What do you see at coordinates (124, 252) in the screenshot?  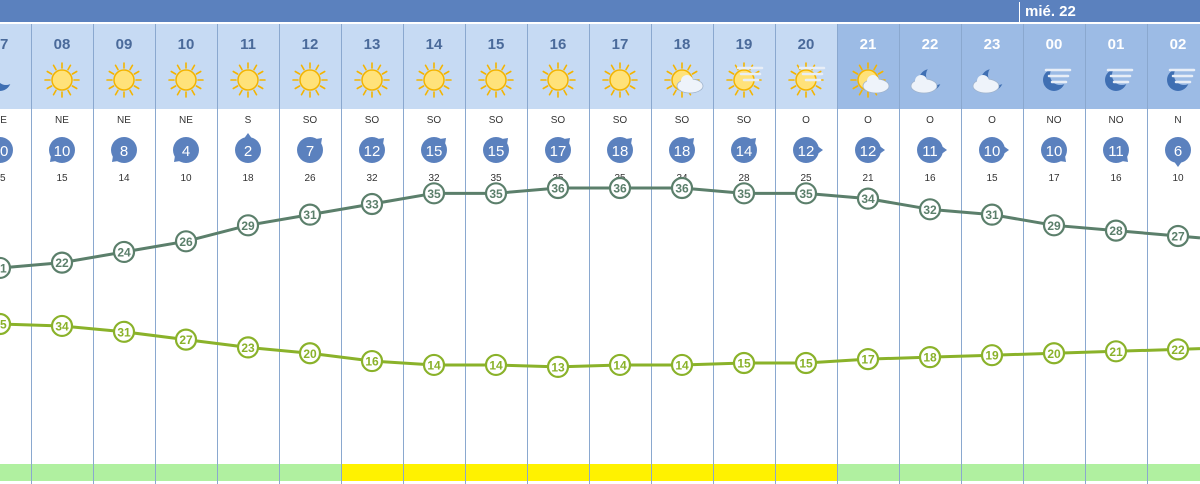 I see `series-1-point: 24` at bounding box center [124, 252].